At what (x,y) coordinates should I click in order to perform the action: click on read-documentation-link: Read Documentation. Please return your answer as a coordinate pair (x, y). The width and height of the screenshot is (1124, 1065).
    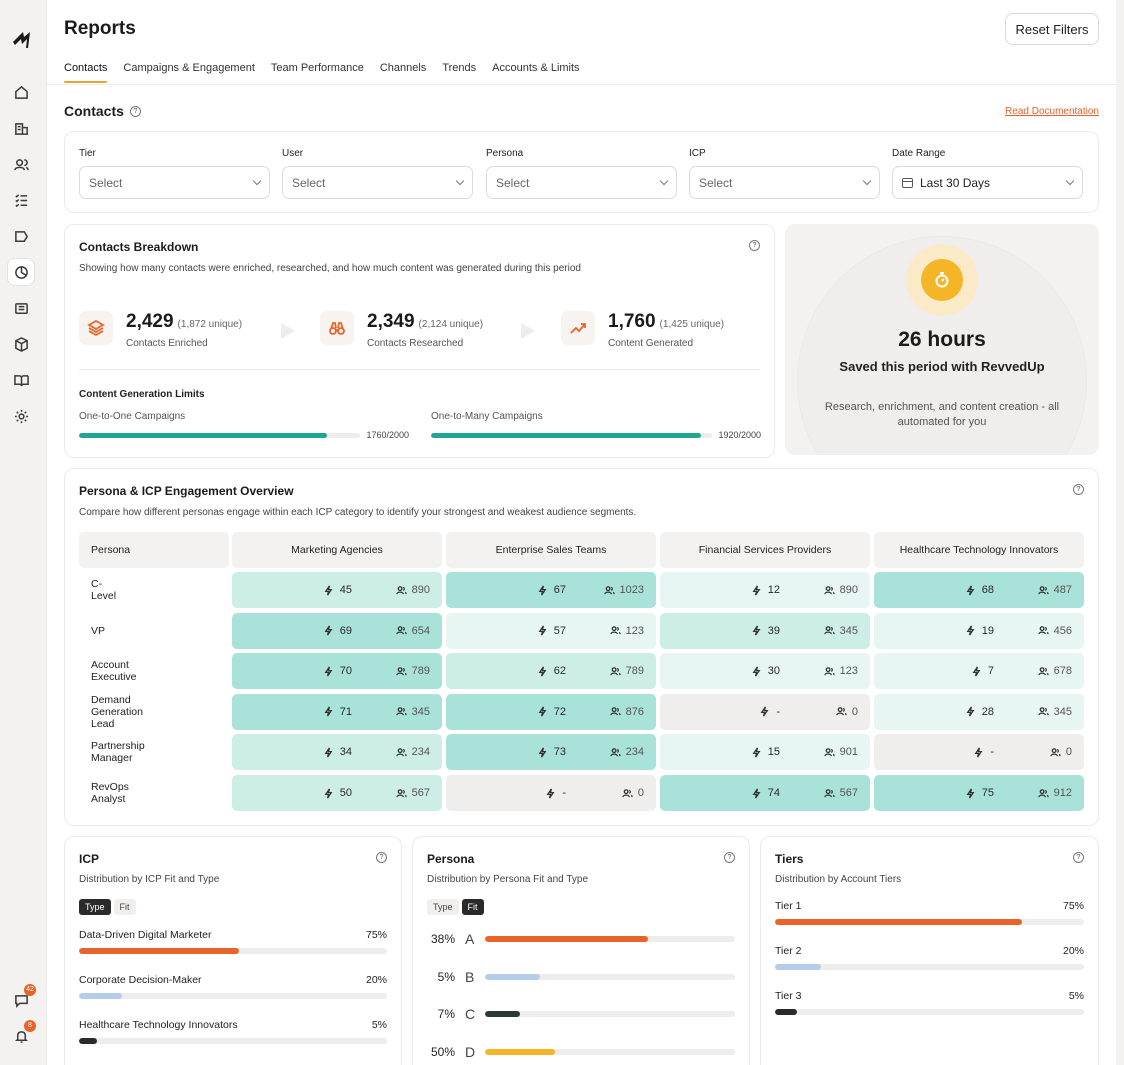
    Looking at the image, I should click on (1052, 111).